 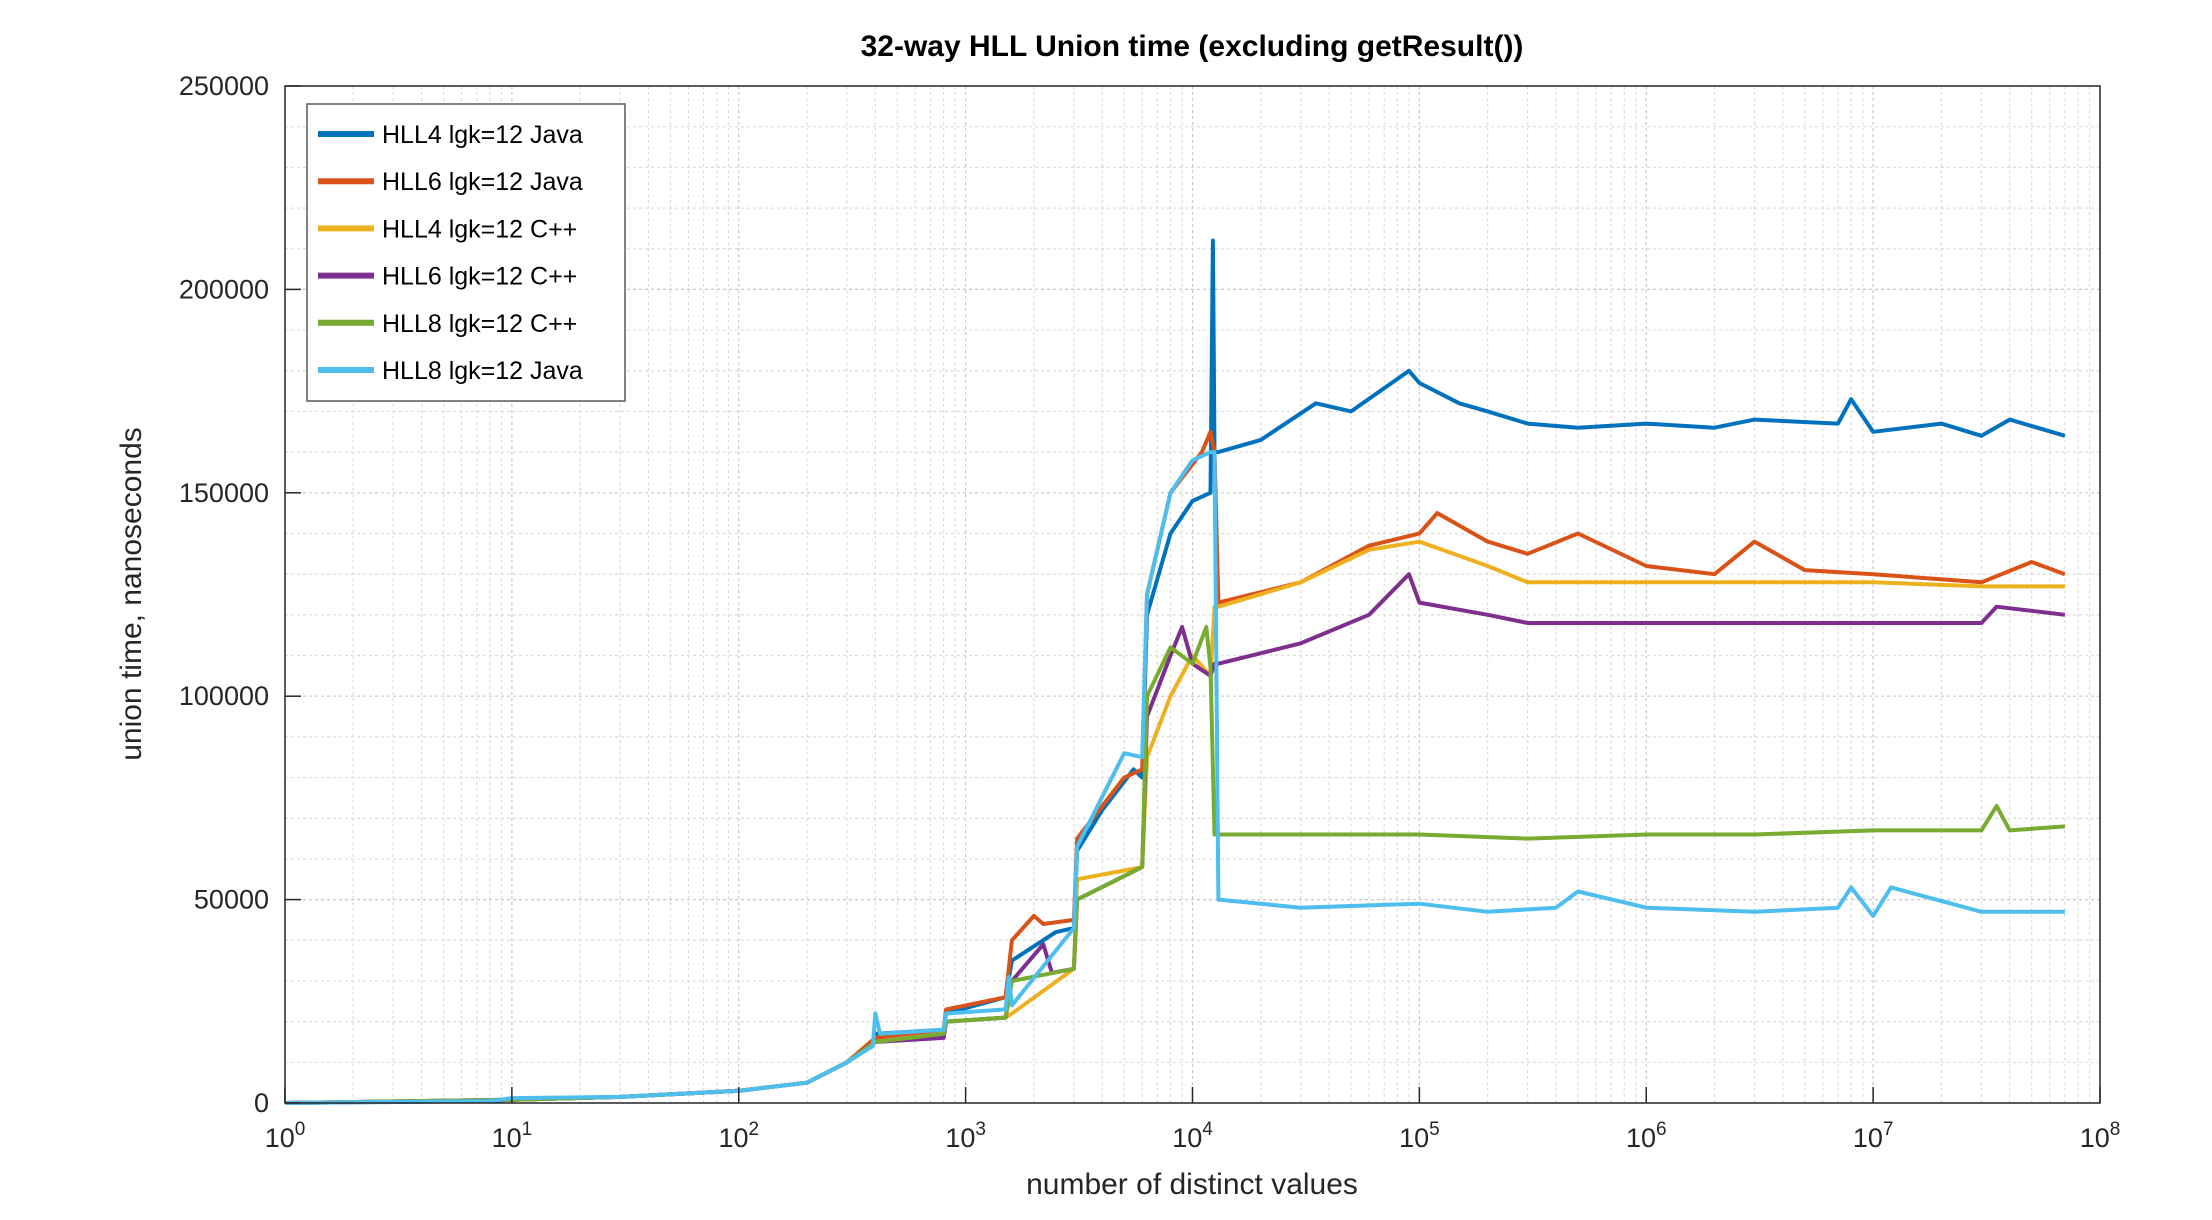 I want to click on legend-box, so click(x=466, y=252).